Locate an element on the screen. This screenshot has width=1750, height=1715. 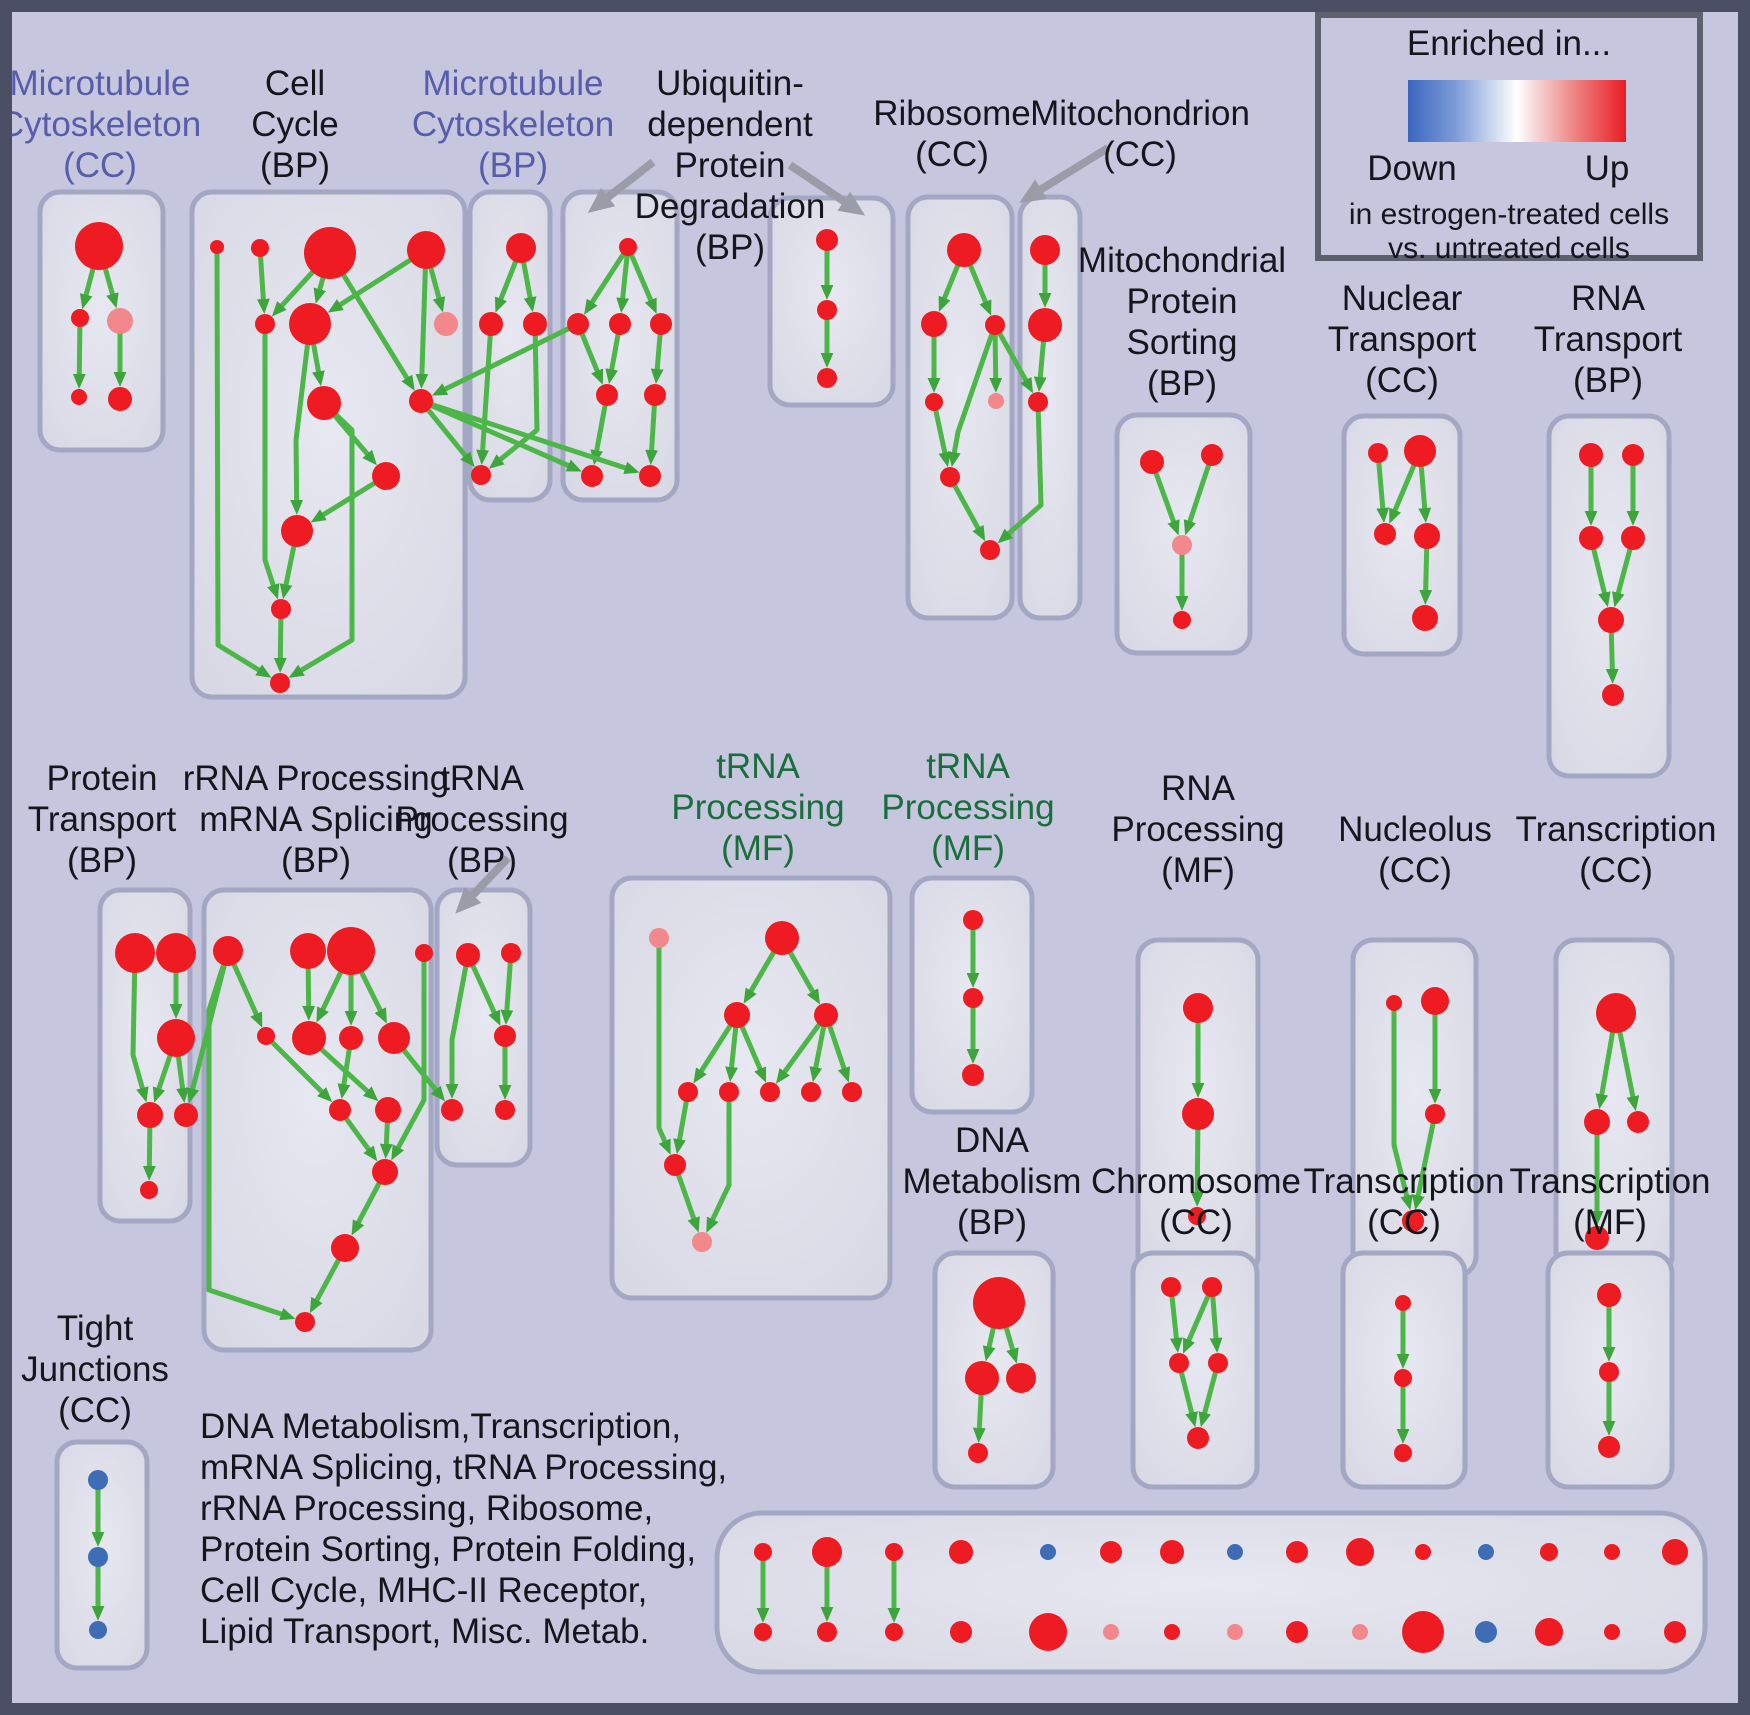
label-pointer-arrow is located at coordinates (483, 884).